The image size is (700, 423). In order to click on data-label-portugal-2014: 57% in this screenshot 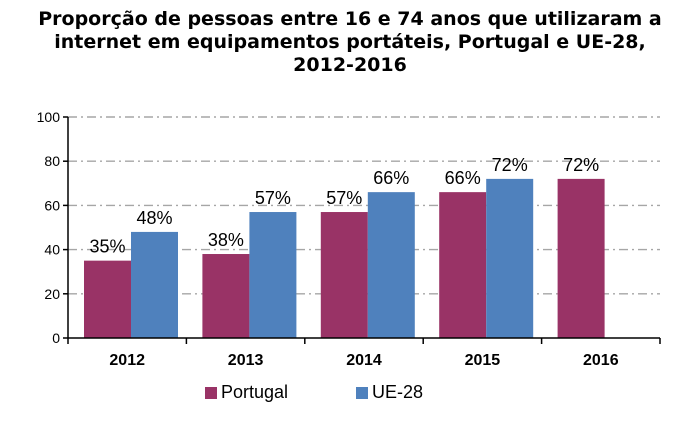, I will do `click(344, 198)`.